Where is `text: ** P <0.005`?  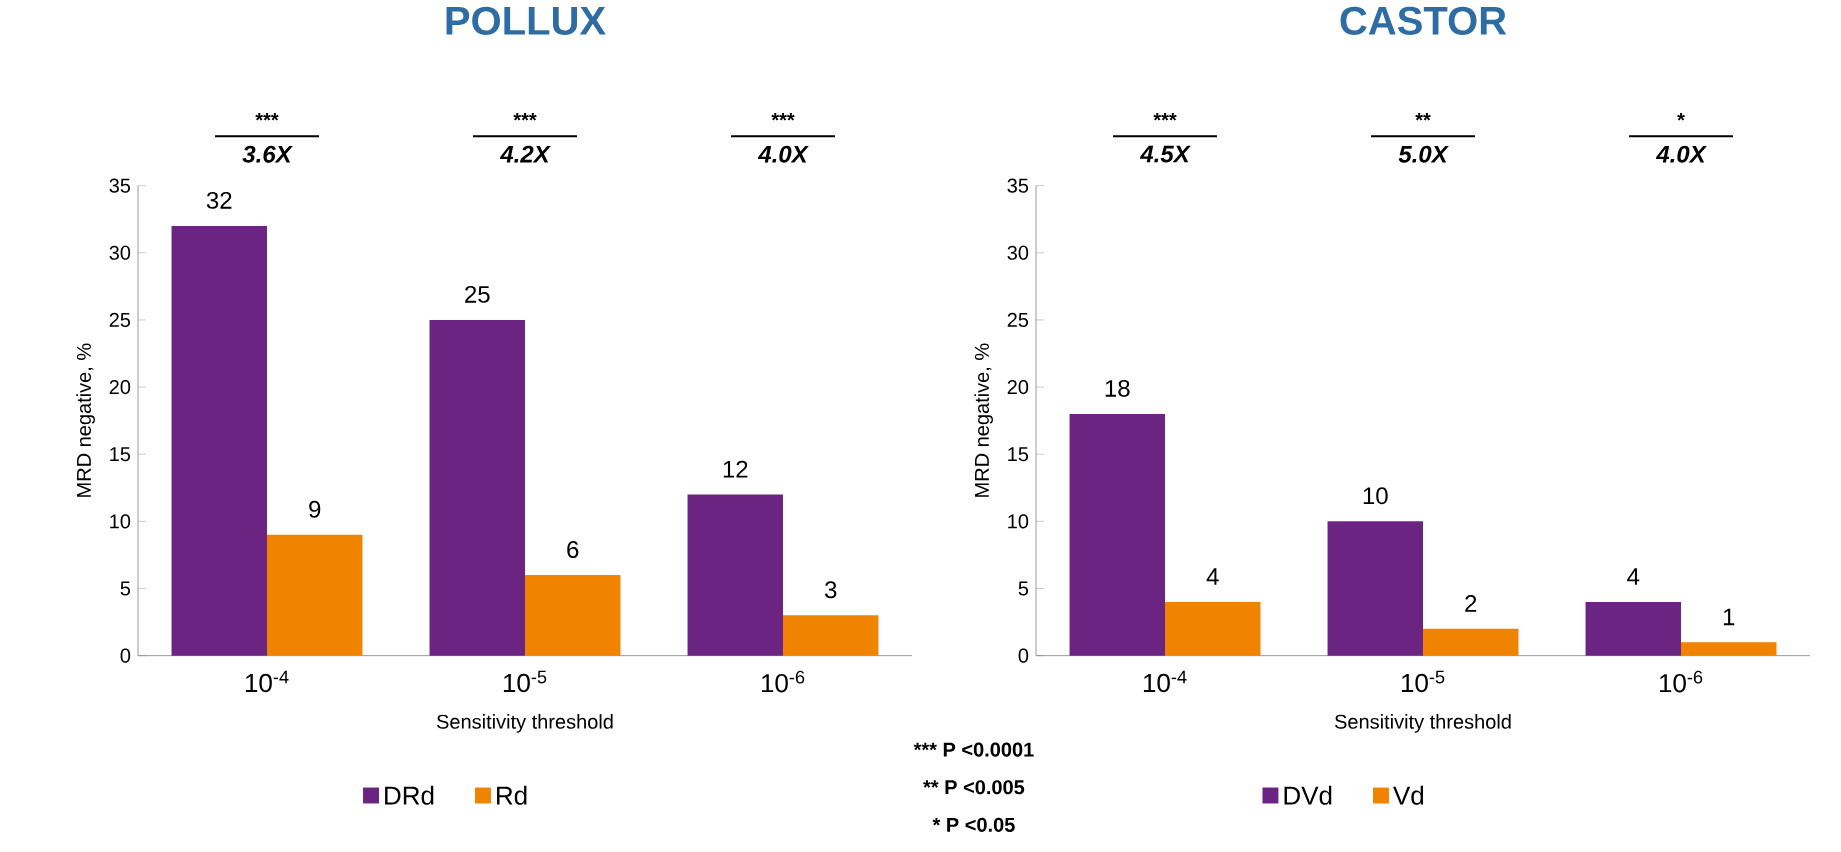 text: ** P <0.005 is located at coordinates (974, 787).